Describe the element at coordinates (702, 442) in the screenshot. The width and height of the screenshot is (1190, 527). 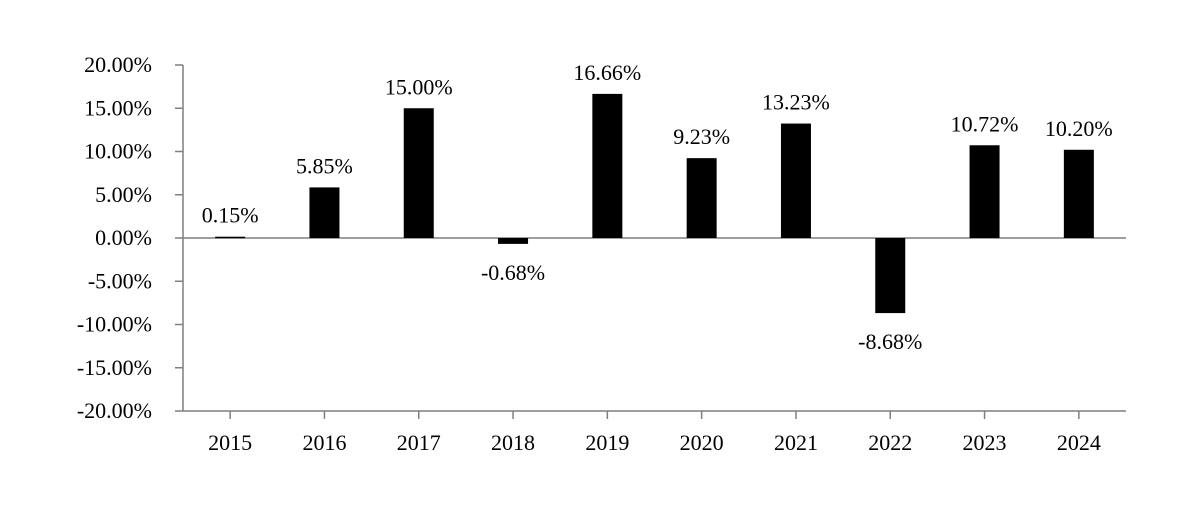
I see `x-tick-label: 2020` at that location.